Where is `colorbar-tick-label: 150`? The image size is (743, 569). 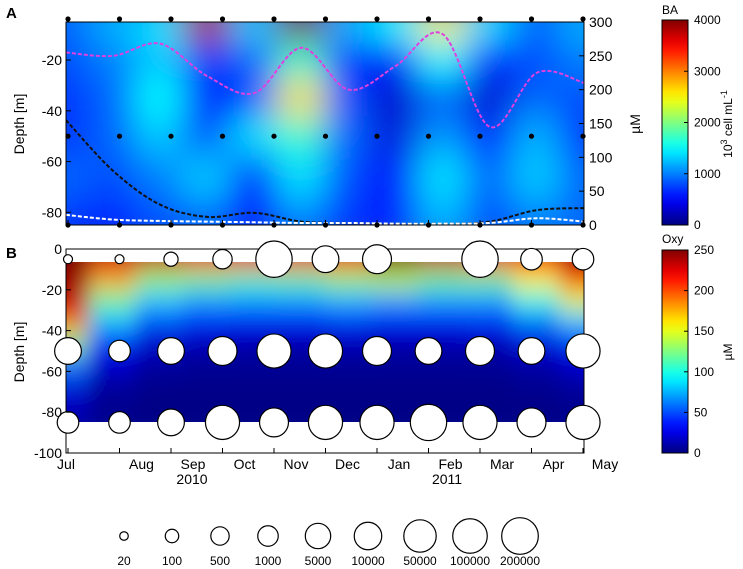
colorbar-tick-label: 150 is located at coordinates (704, 331).